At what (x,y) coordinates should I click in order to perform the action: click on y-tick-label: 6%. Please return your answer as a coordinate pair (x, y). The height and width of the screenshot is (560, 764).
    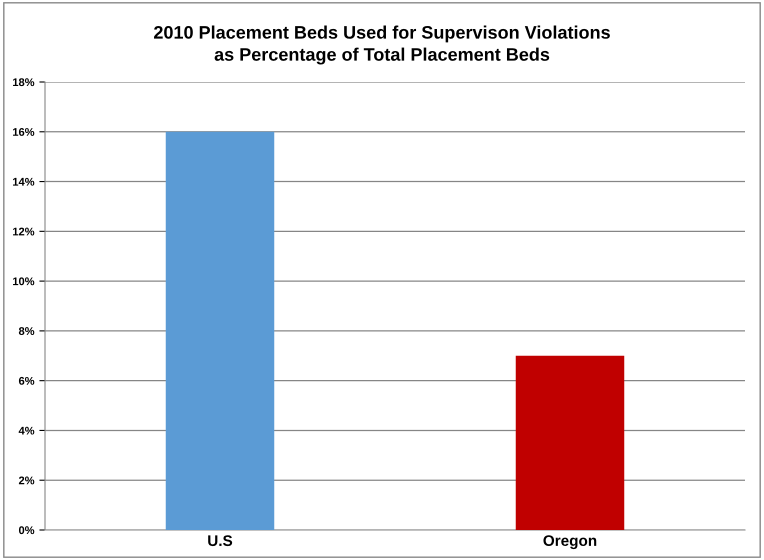
    Looking at the image, I should click on (26, 380).